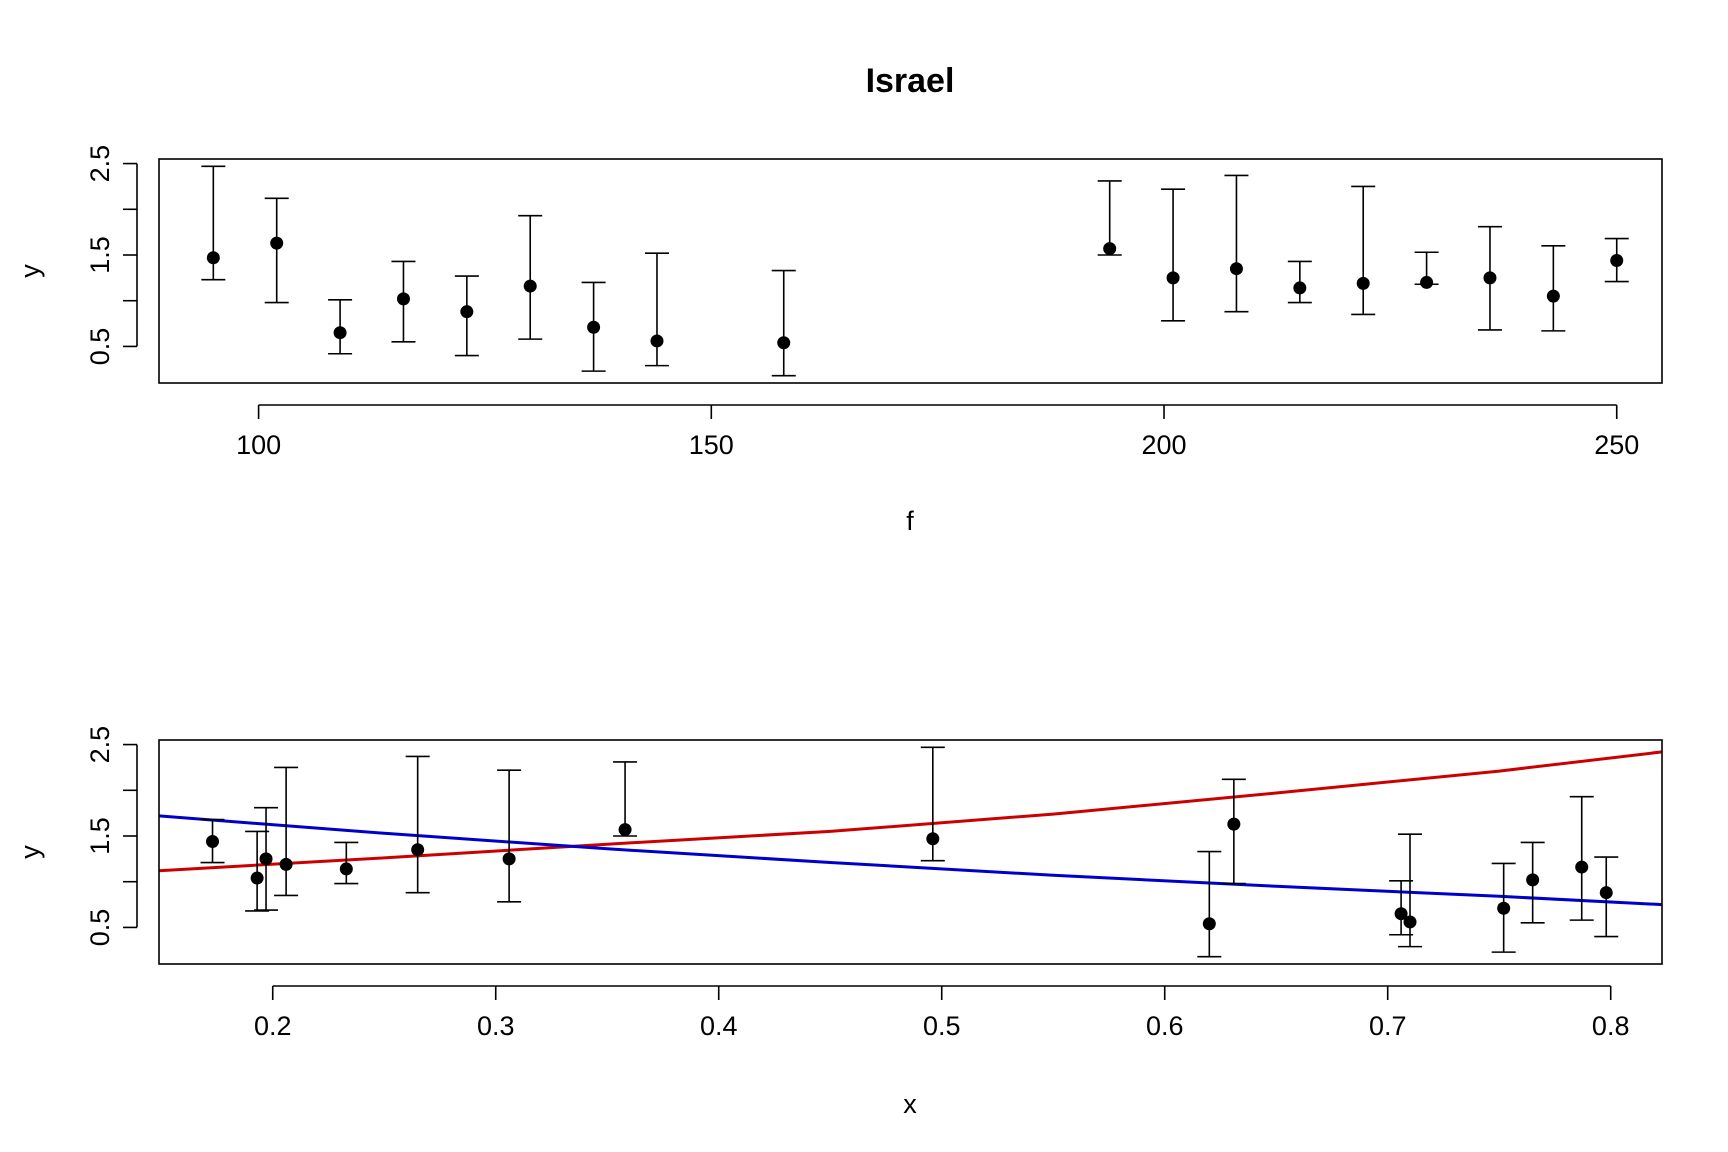 Image resolution: width=1728 pixels, height=1152 pixels. What do you see at coordinates (100, 164) in the screenshot?
I see `top-y-tick-label: 2.5` at bounding box center [100, 164].